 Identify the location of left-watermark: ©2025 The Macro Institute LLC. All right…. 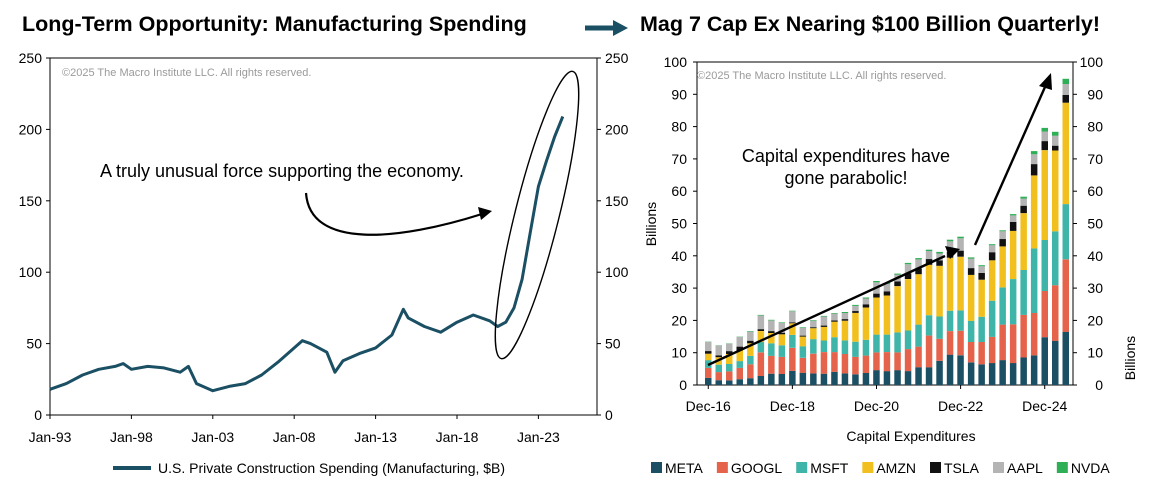
(186, 73).